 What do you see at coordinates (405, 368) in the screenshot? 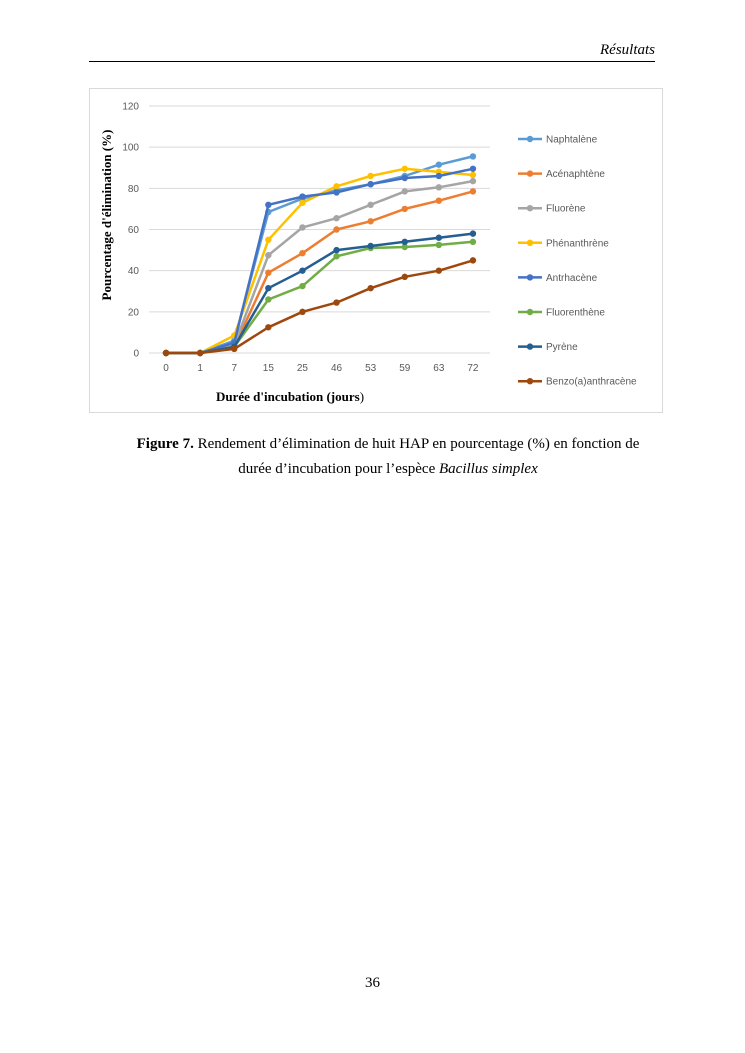
I see `x-tick-label: 59` at bounding box center [405, 368].